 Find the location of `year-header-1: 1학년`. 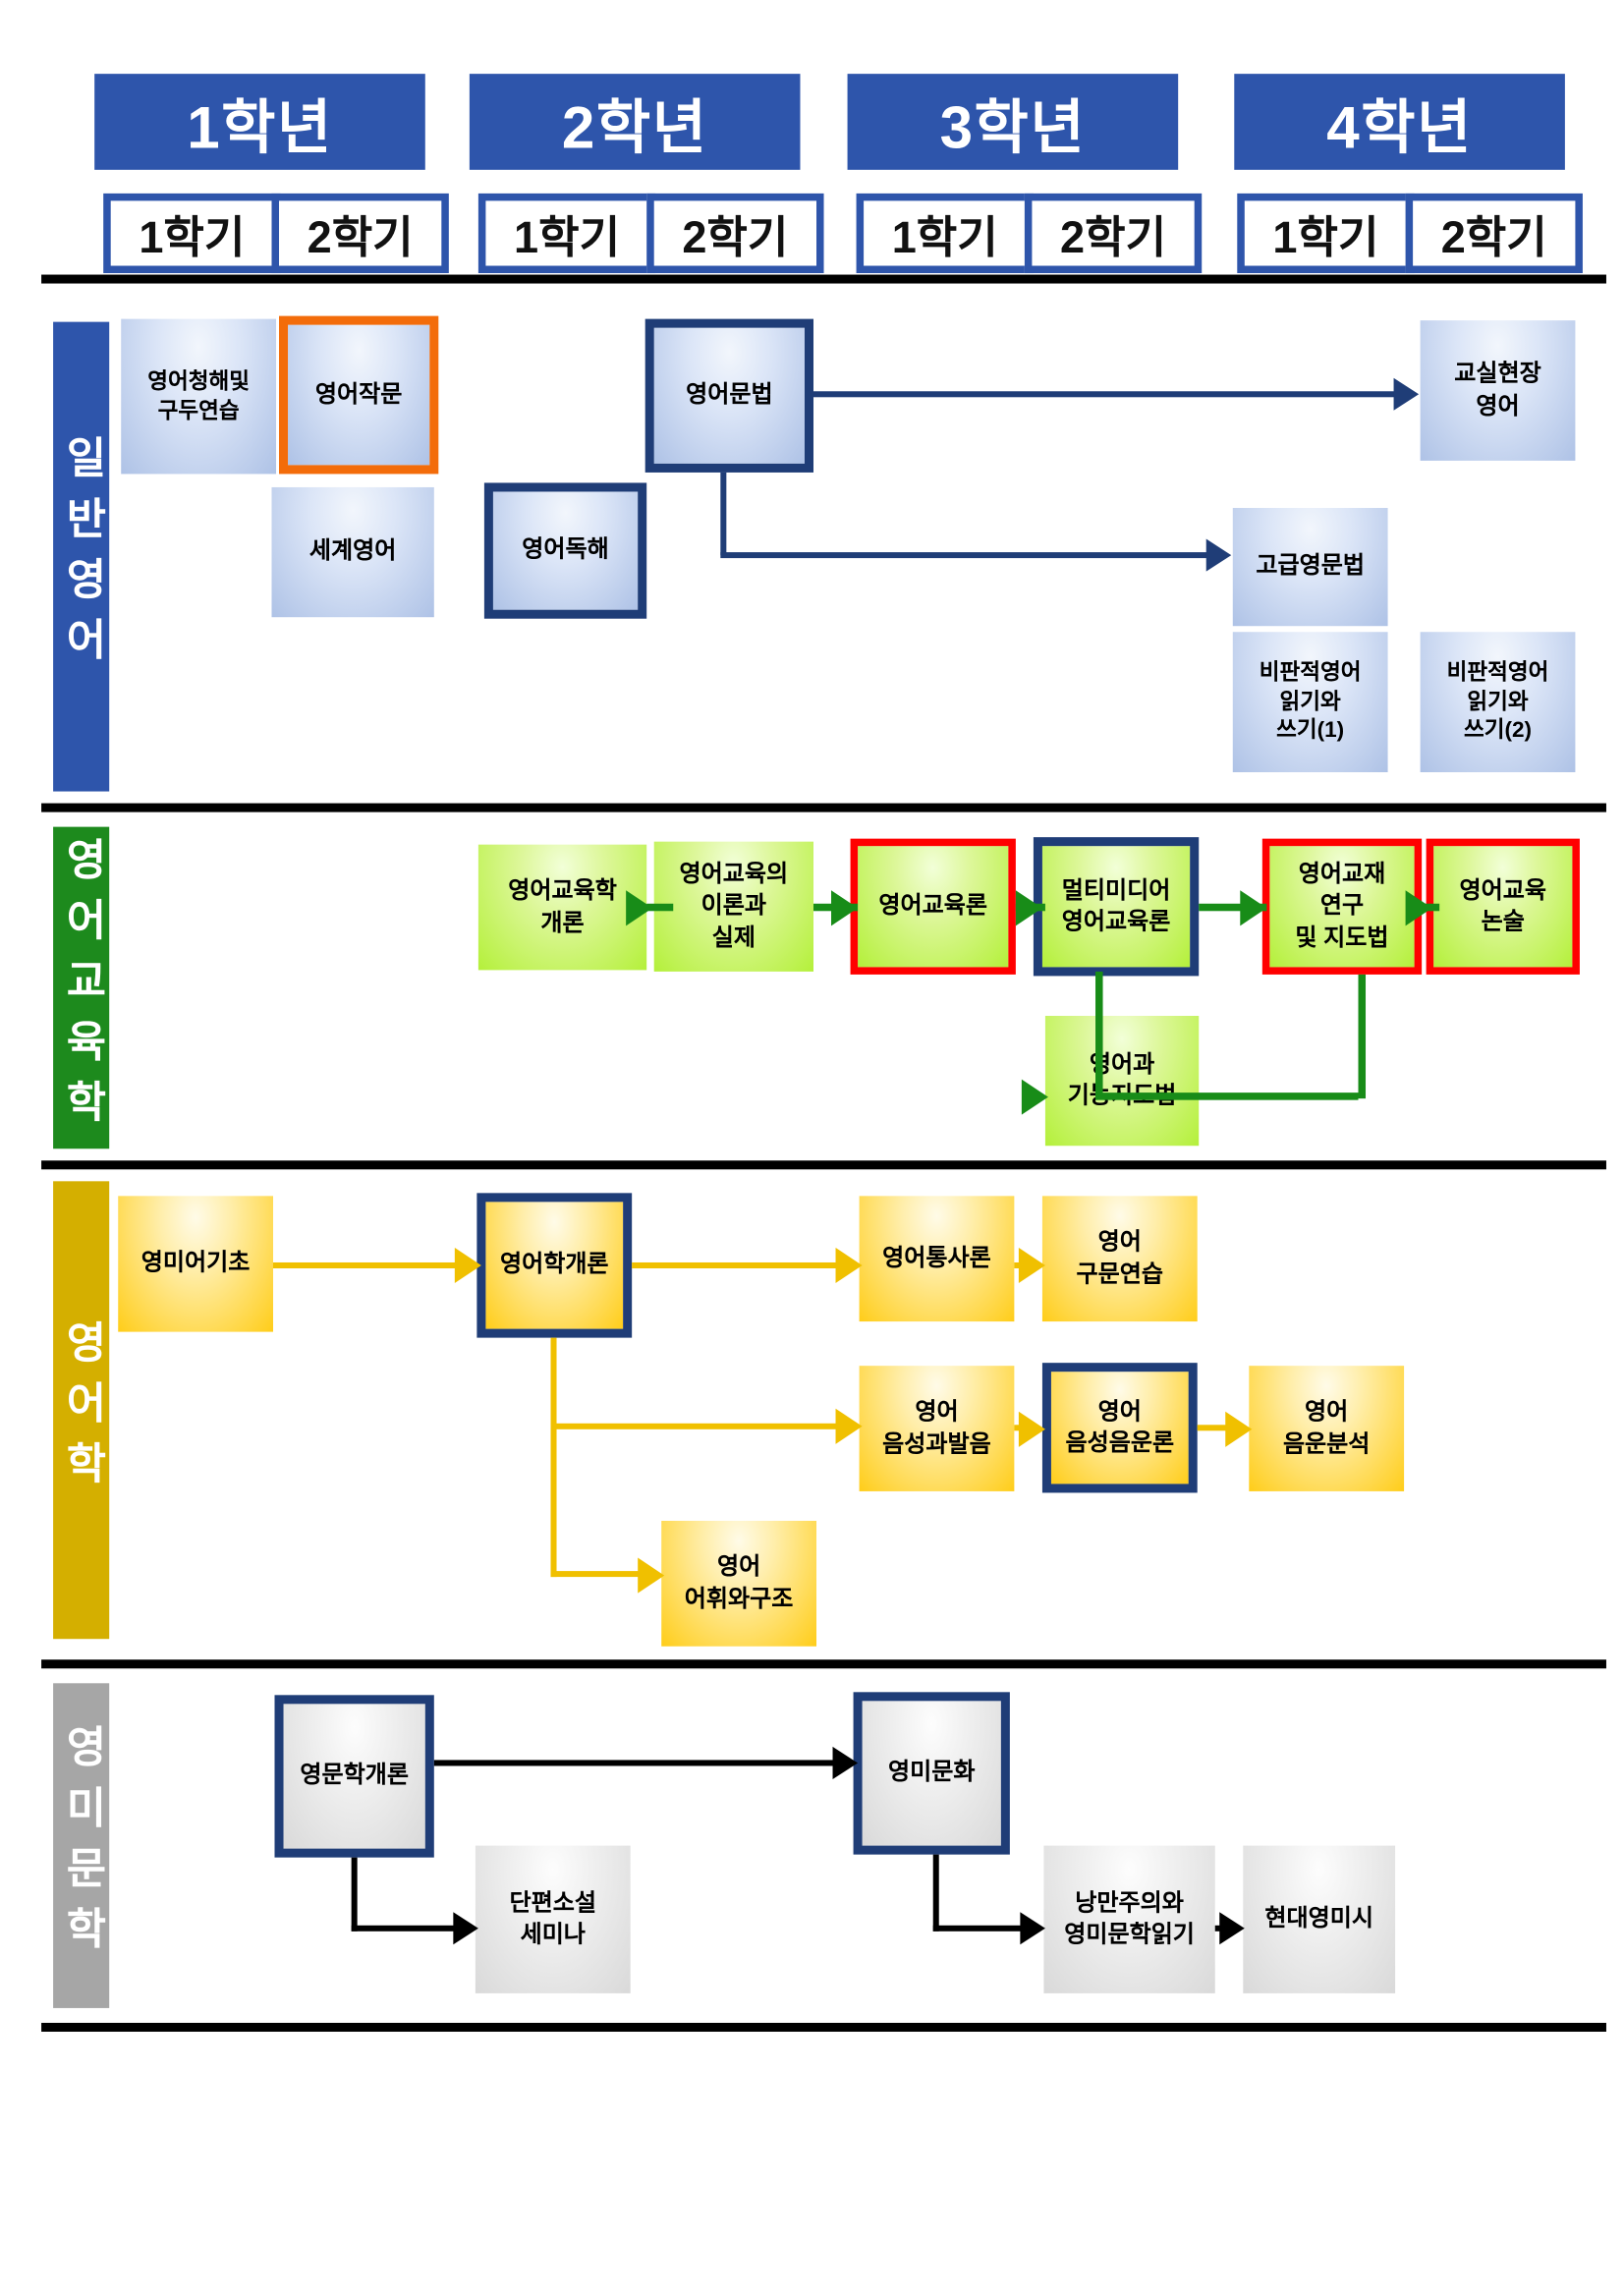

year-header-1: 1학년 is located at coordinates (259, 122).